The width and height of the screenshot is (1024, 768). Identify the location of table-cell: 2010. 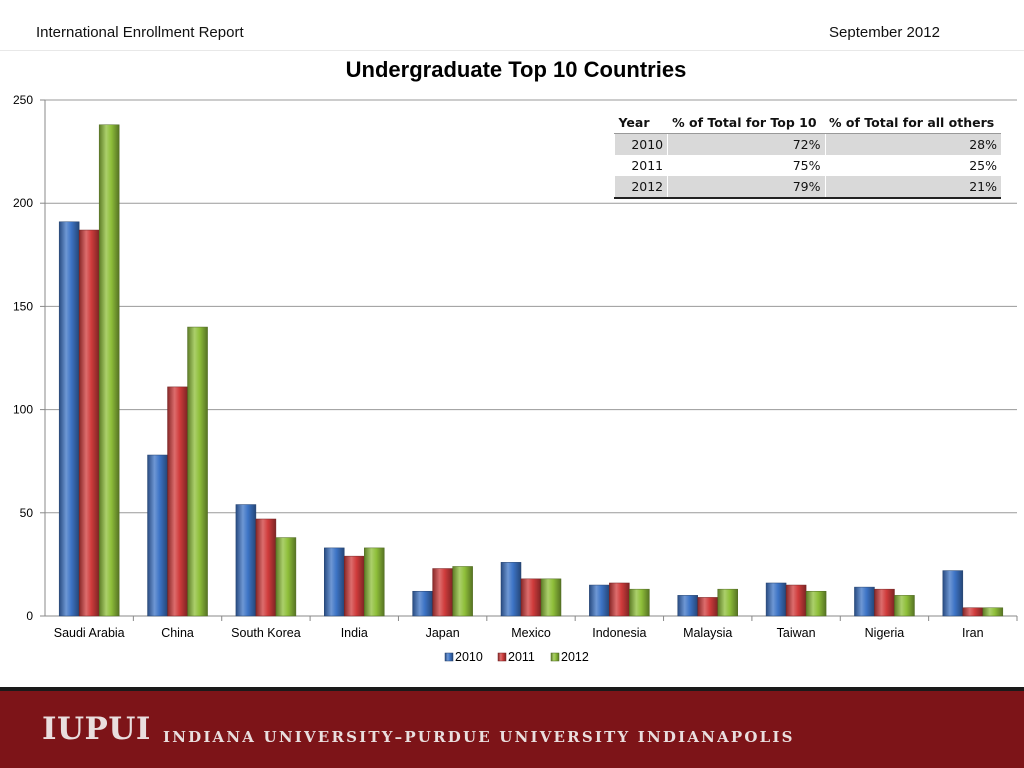
(640, 144).